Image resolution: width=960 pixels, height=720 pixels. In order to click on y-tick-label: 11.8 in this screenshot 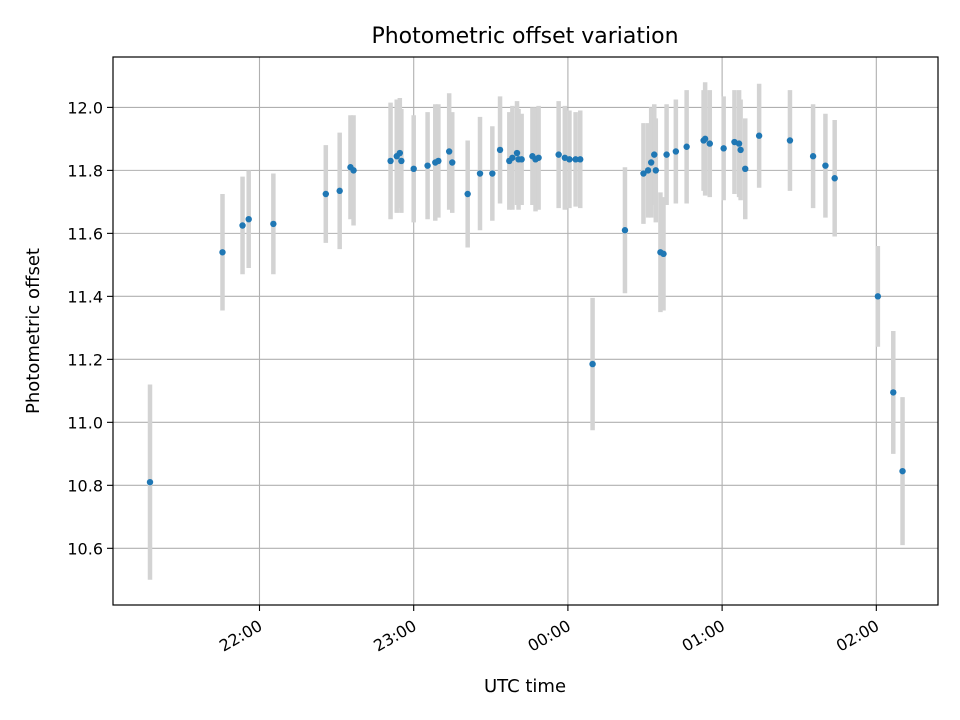, I will do `click(85, 170)`.